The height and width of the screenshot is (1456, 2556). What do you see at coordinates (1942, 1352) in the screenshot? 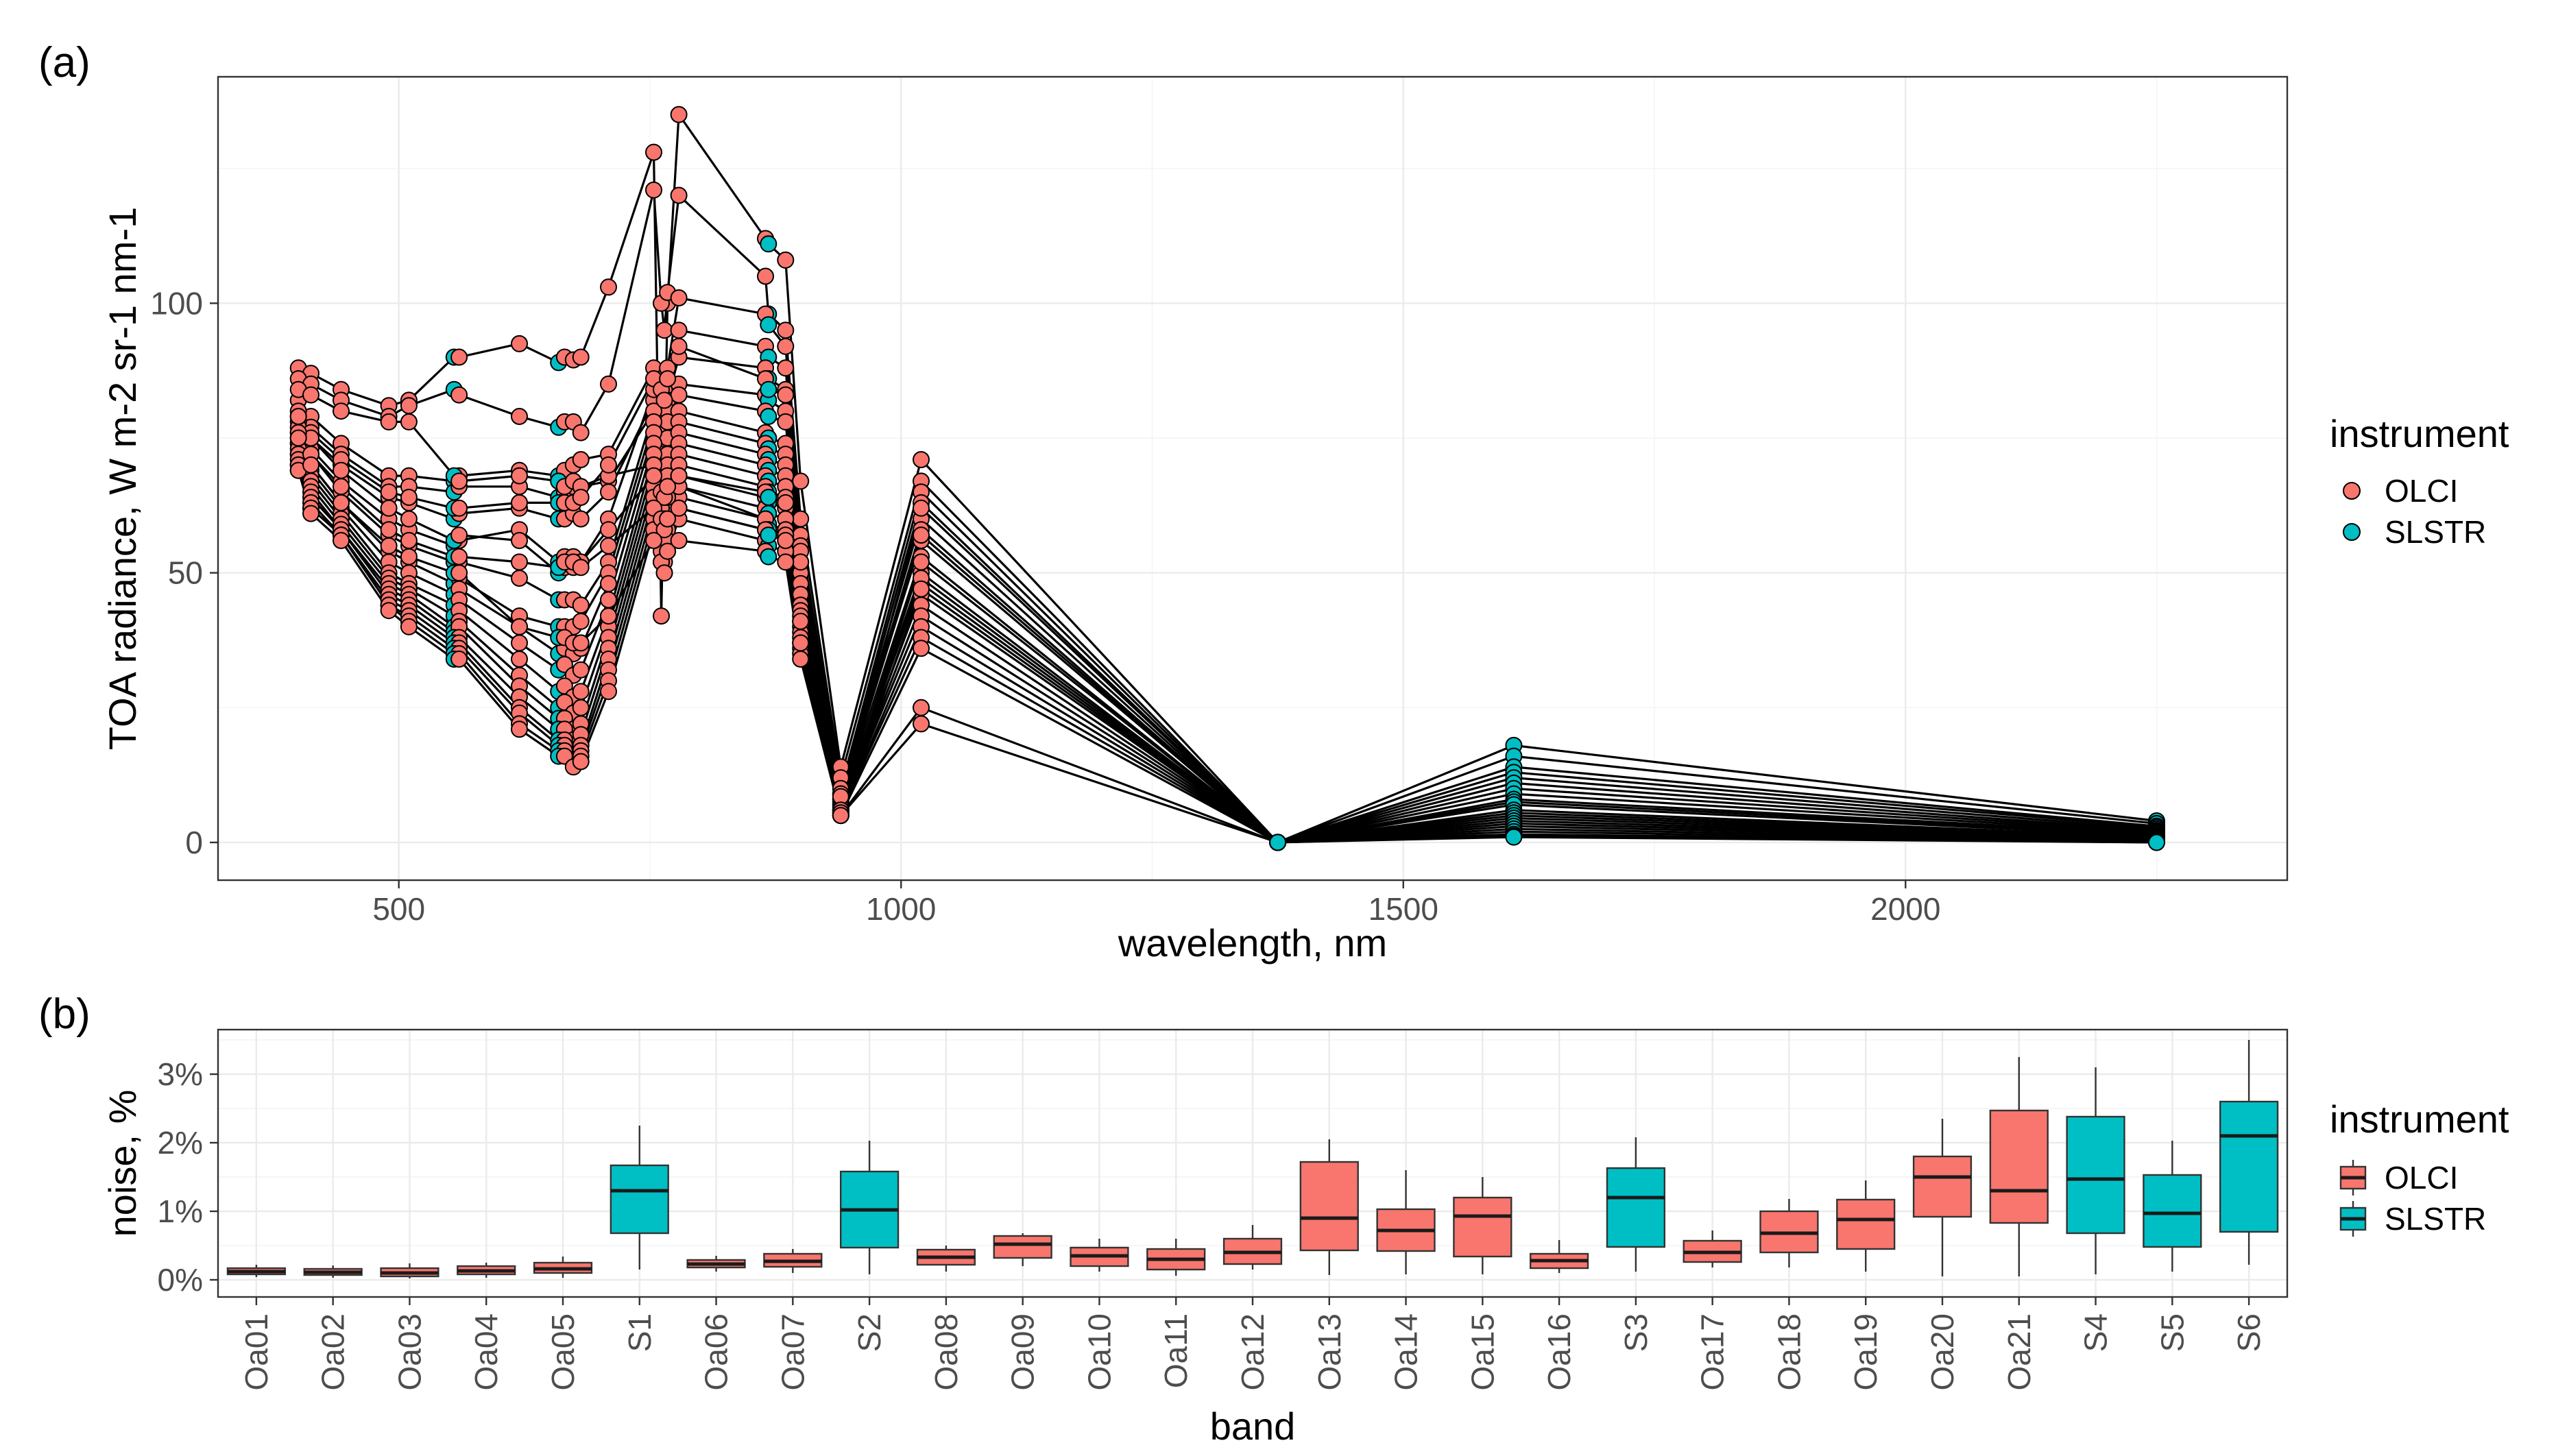
I see `x-tick-label: Oa20` at bounding box center [1942, 1352].